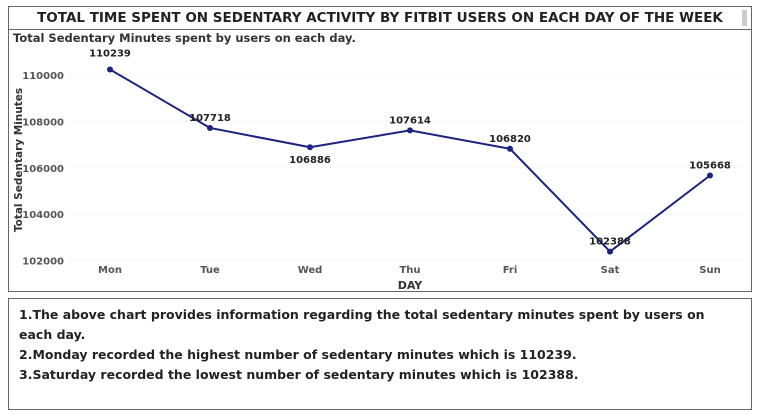 This screenshot has width=758, height=418. What do you see at coordinates (110, 53) in the screenshot?
I see `data-label: 110239` at bounding box center [110, 53].